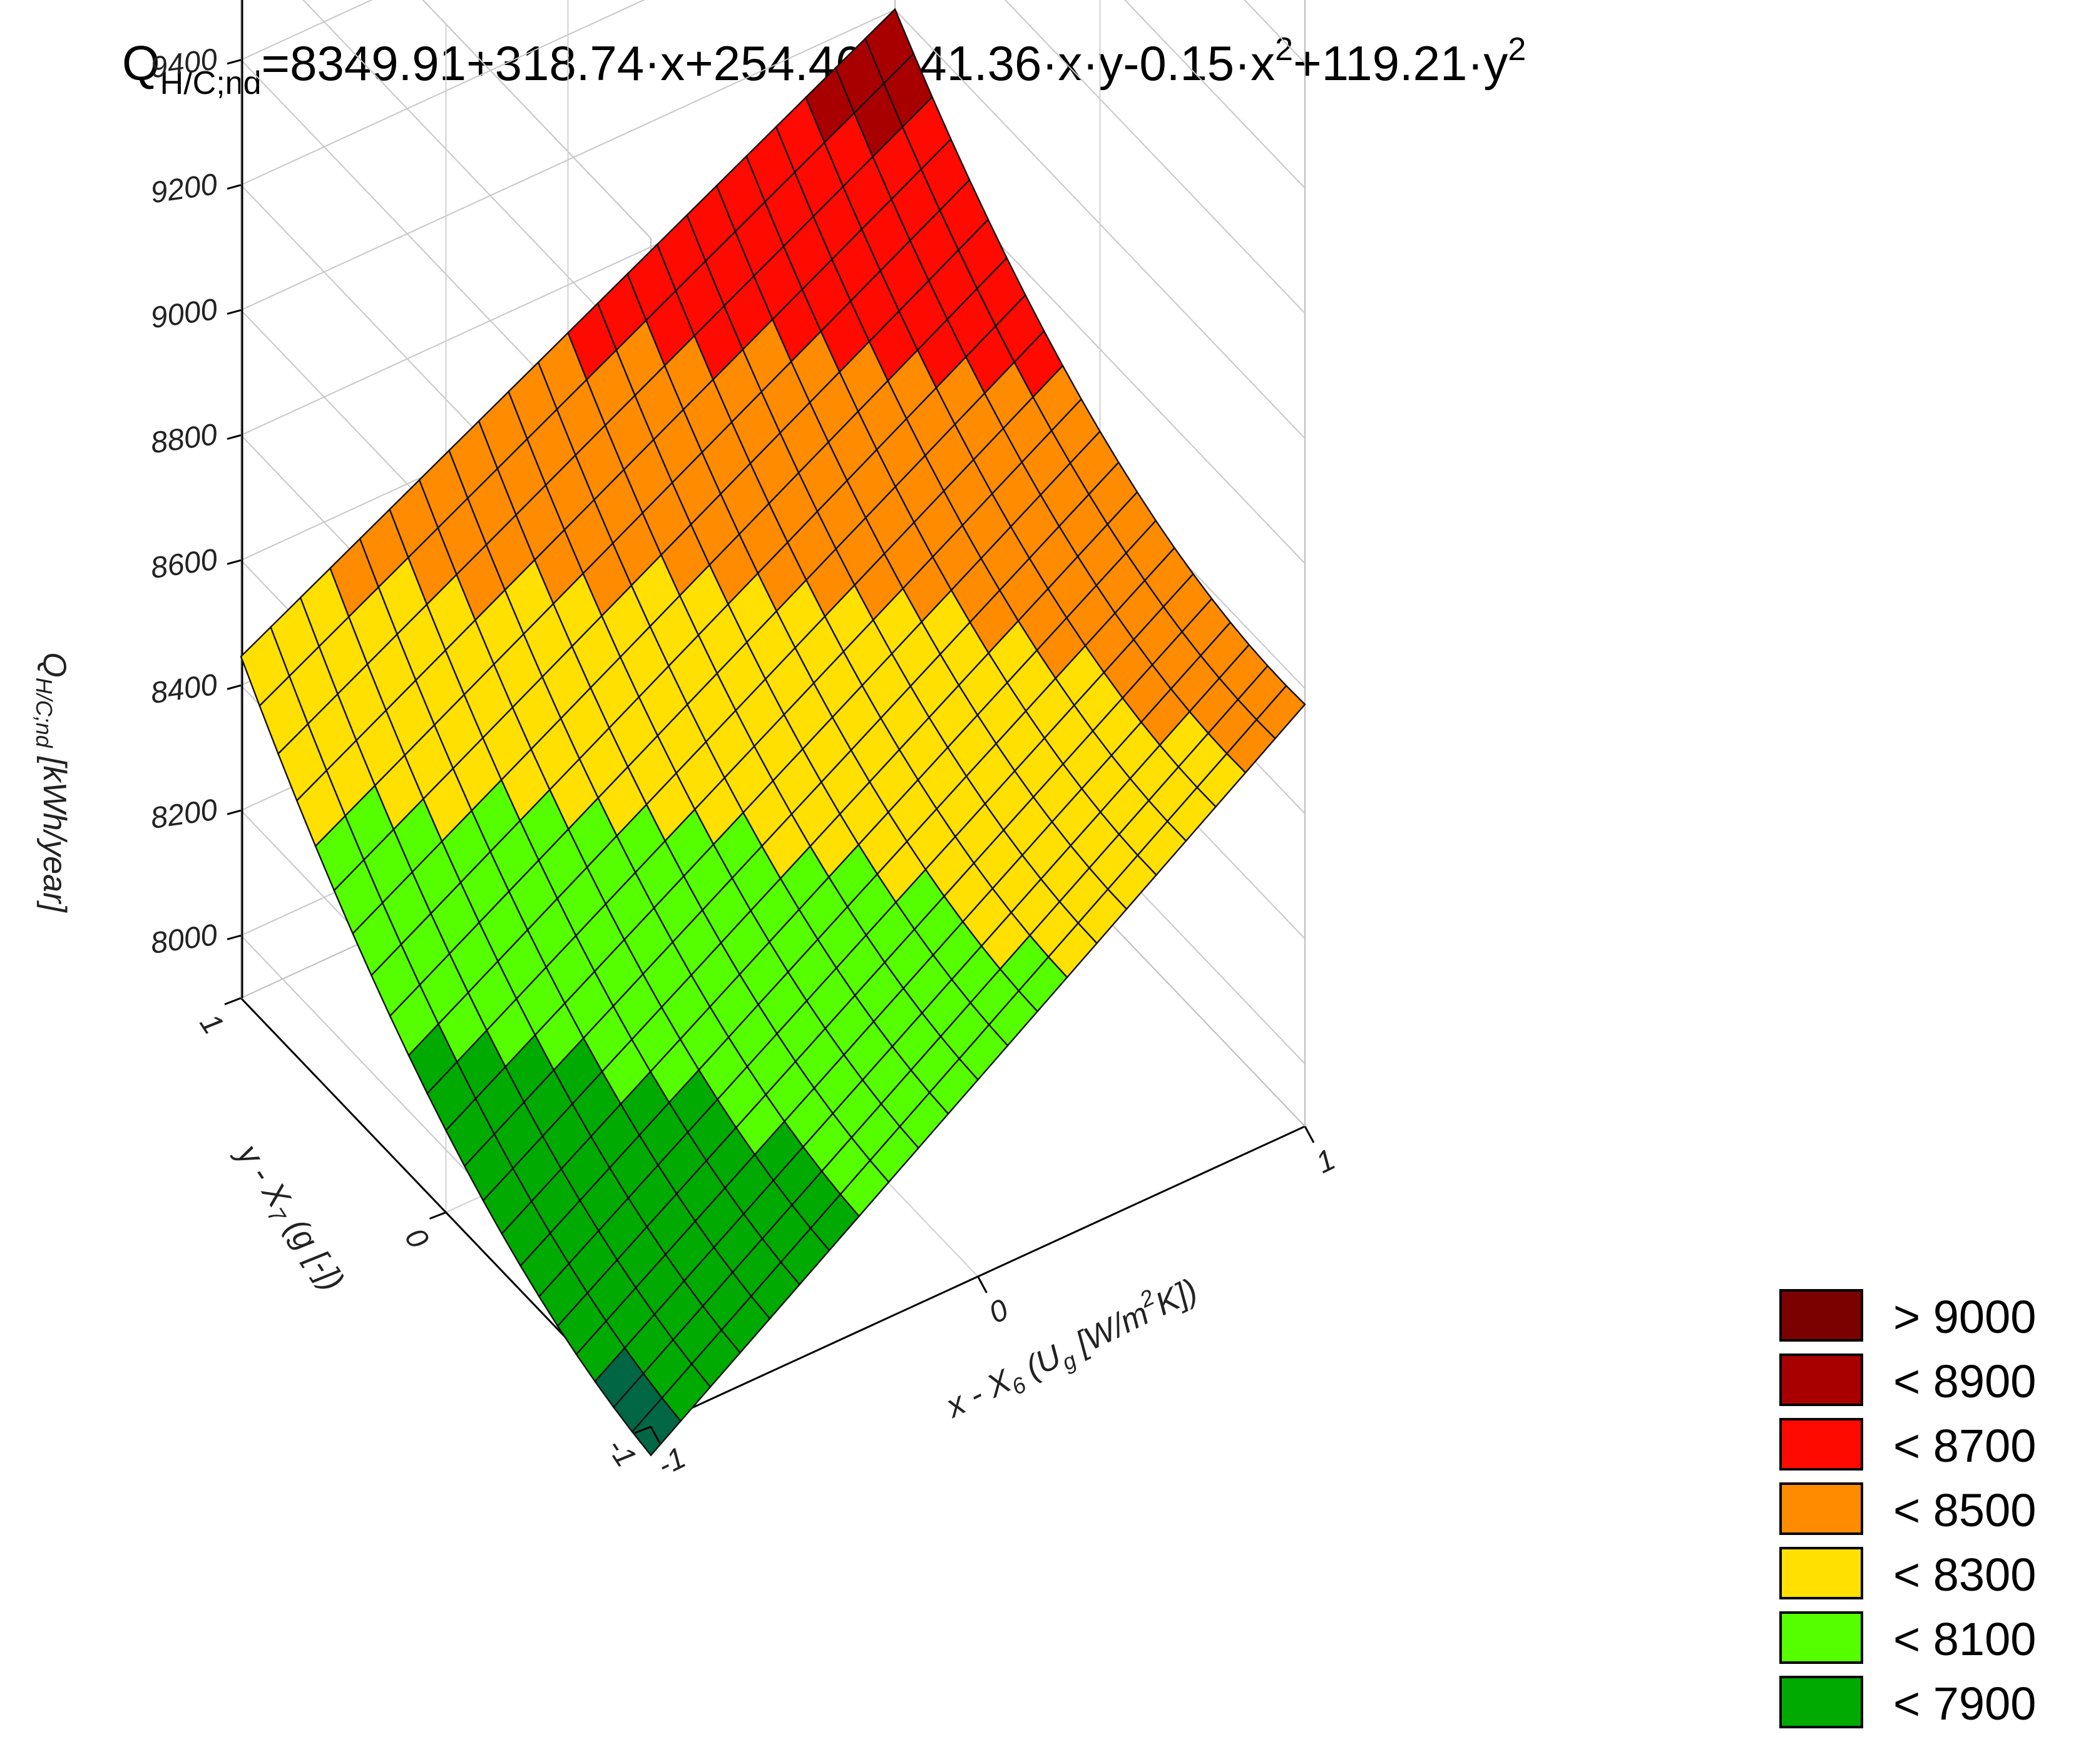  I want to click on legend-label: < 8100, so click(1964, 1639).